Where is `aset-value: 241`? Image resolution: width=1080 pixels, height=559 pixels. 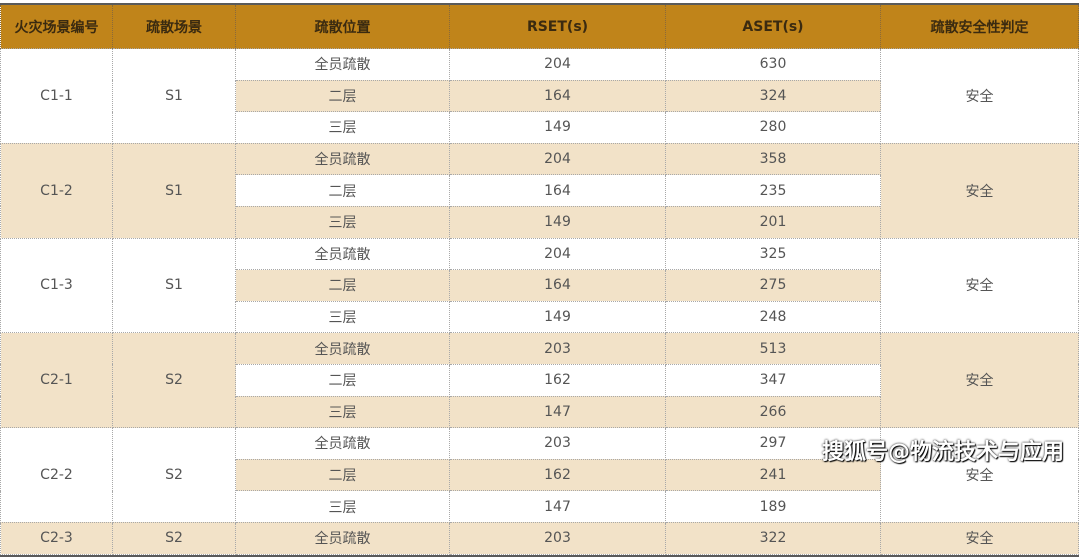 aset-value: 241 is located at coordinates (773, 475).